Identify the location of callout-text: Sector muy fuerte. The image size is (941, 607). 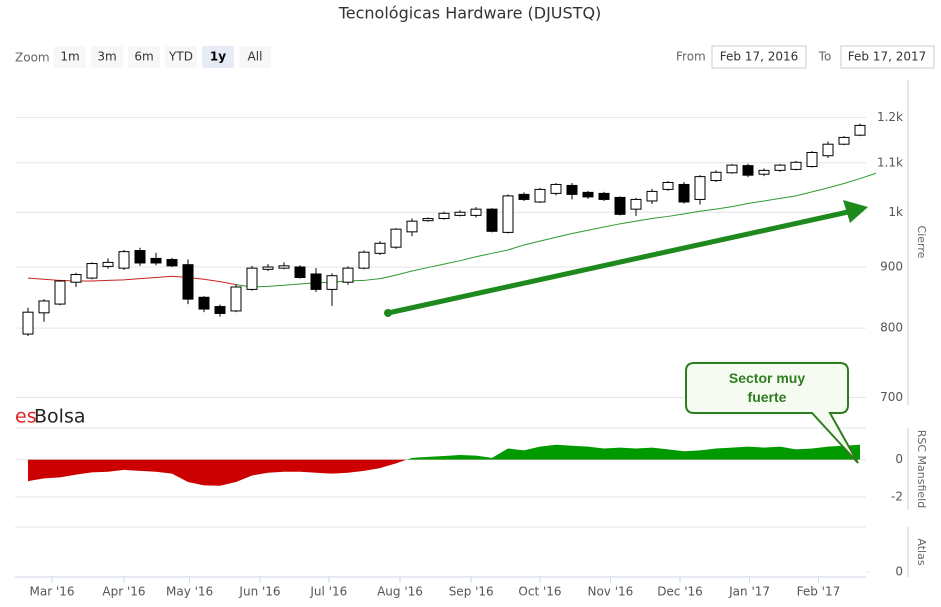
(767, 387).